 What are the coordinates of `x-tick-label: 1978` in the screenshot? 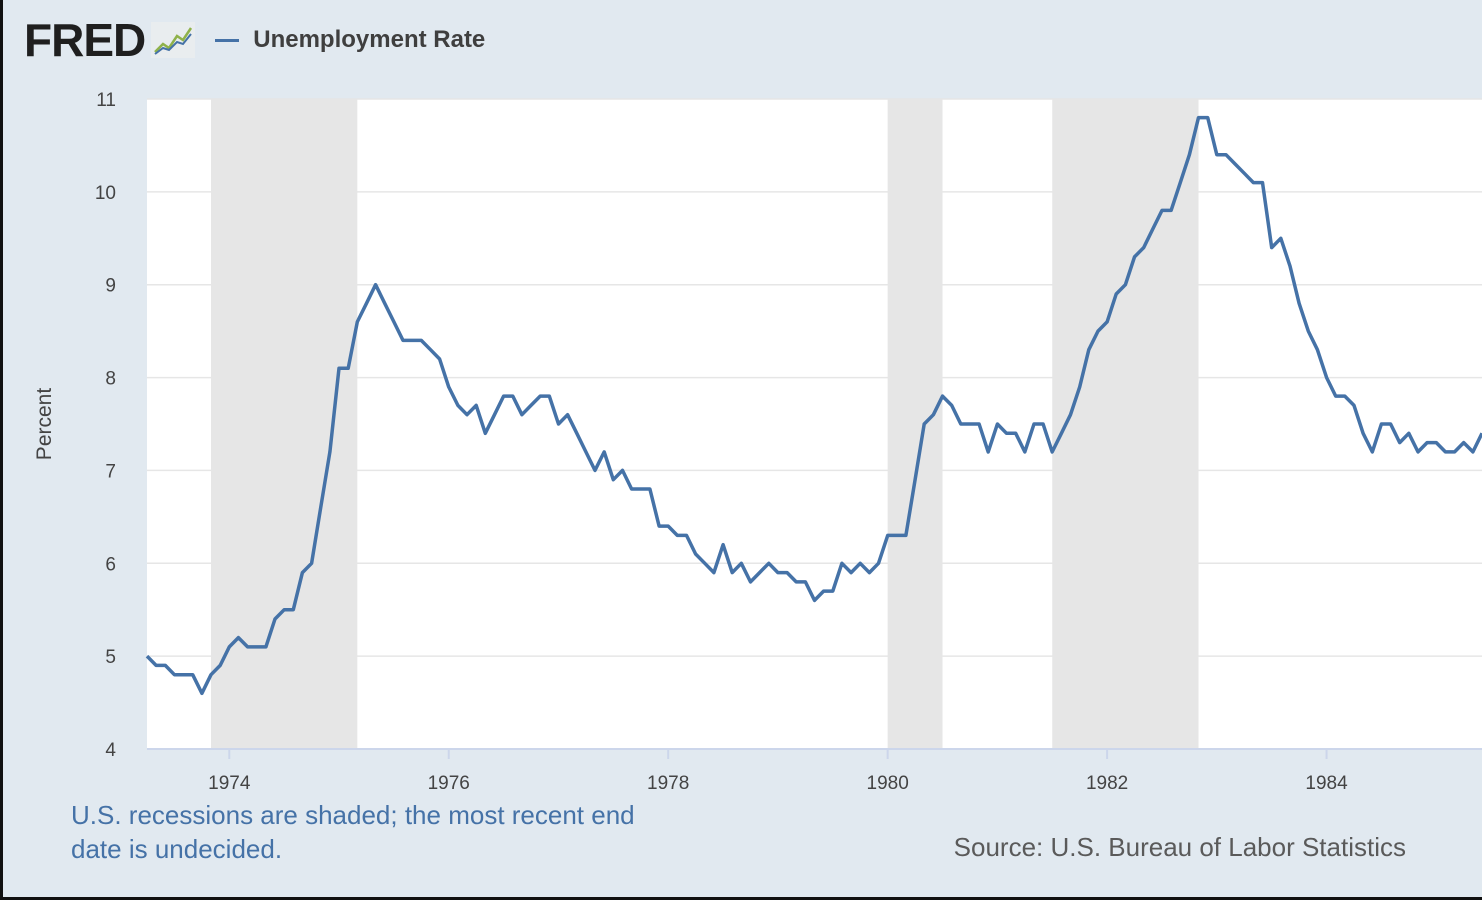 It's located at (668, 783).